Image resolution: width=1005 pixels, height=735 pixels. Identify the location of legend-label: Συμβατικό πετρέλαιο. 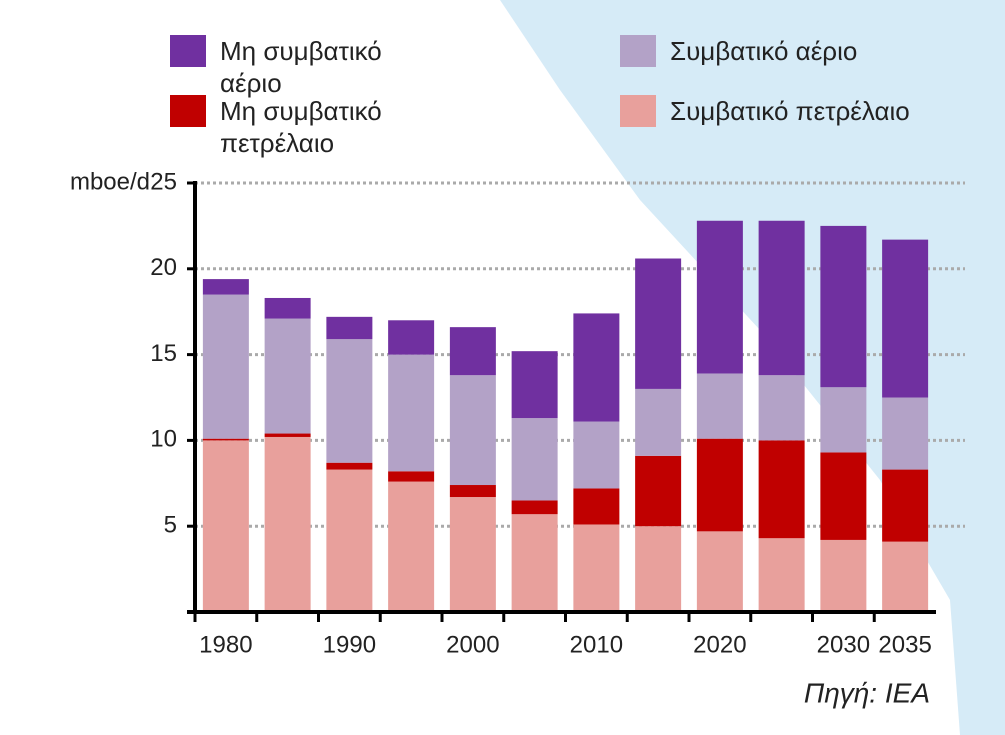
(790, 111).